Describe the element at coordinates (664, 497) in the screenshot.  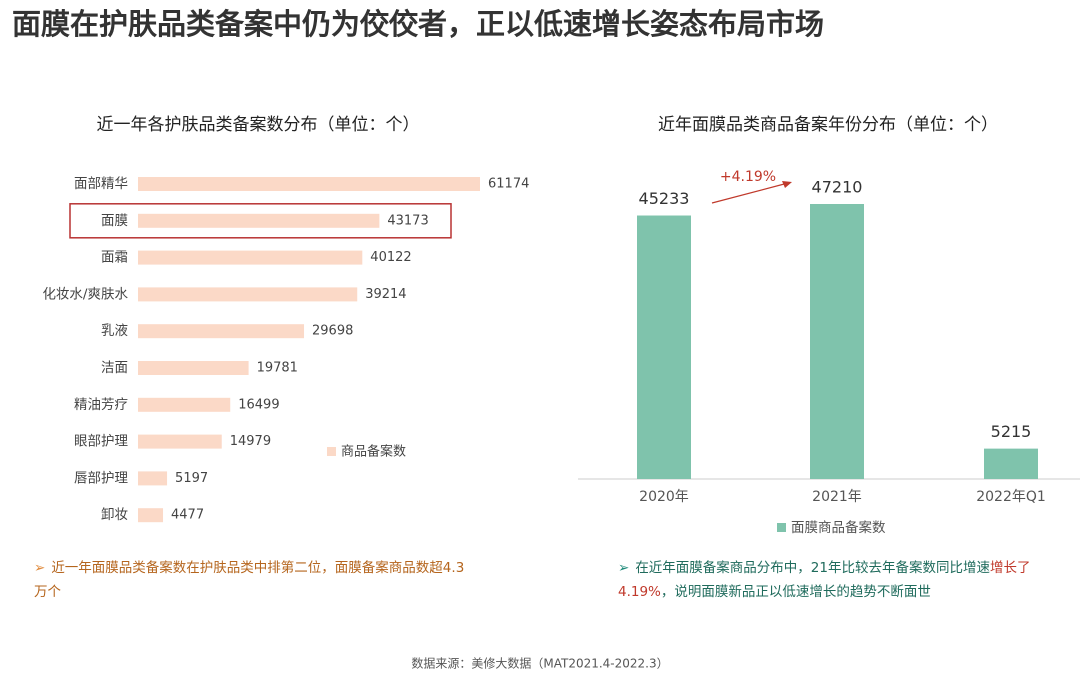
I see `x-tick-label: 2020年` at that location.